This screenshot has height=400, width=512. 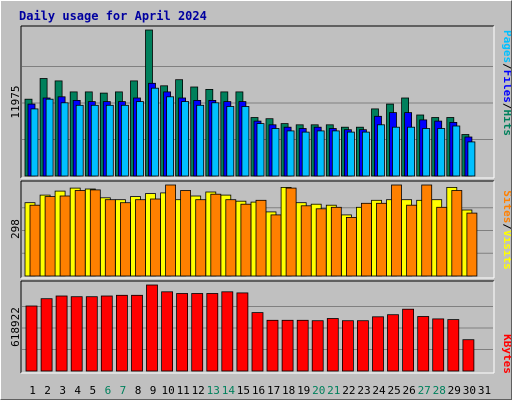 I want to click on day-label-7: 7, so click(x=123, y=390).